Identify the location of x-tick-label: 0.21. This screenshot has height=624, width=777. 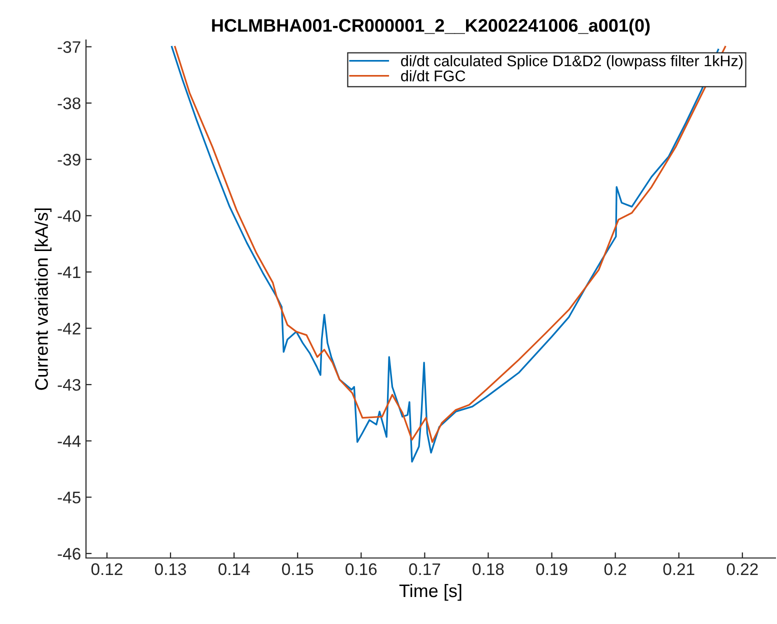
(678, 569).